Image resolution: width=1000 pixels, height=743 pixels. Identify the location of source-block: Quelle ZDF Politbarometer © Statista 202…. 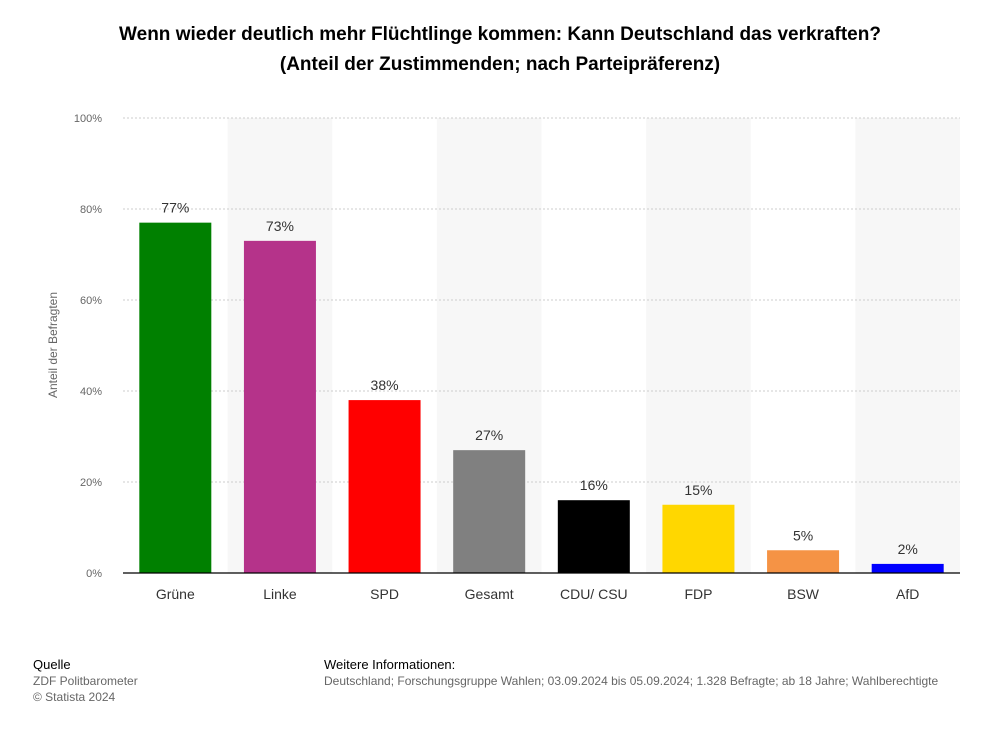
(85, 681).